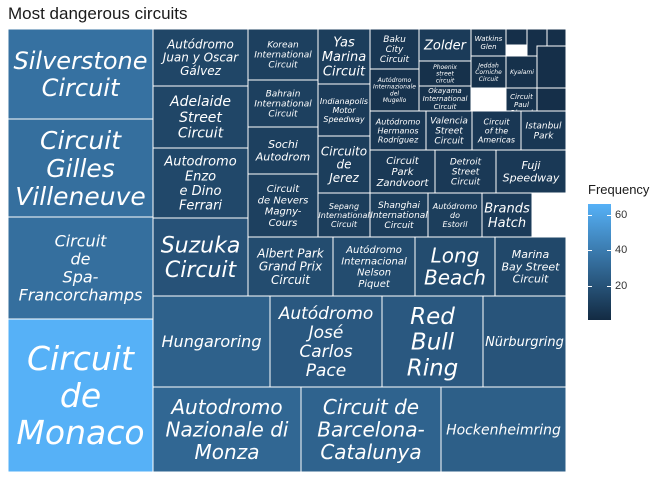 This screenshot has width=672, height=480. I want to click on tile-label: Valencia Street Circuit, so click(449, 132).